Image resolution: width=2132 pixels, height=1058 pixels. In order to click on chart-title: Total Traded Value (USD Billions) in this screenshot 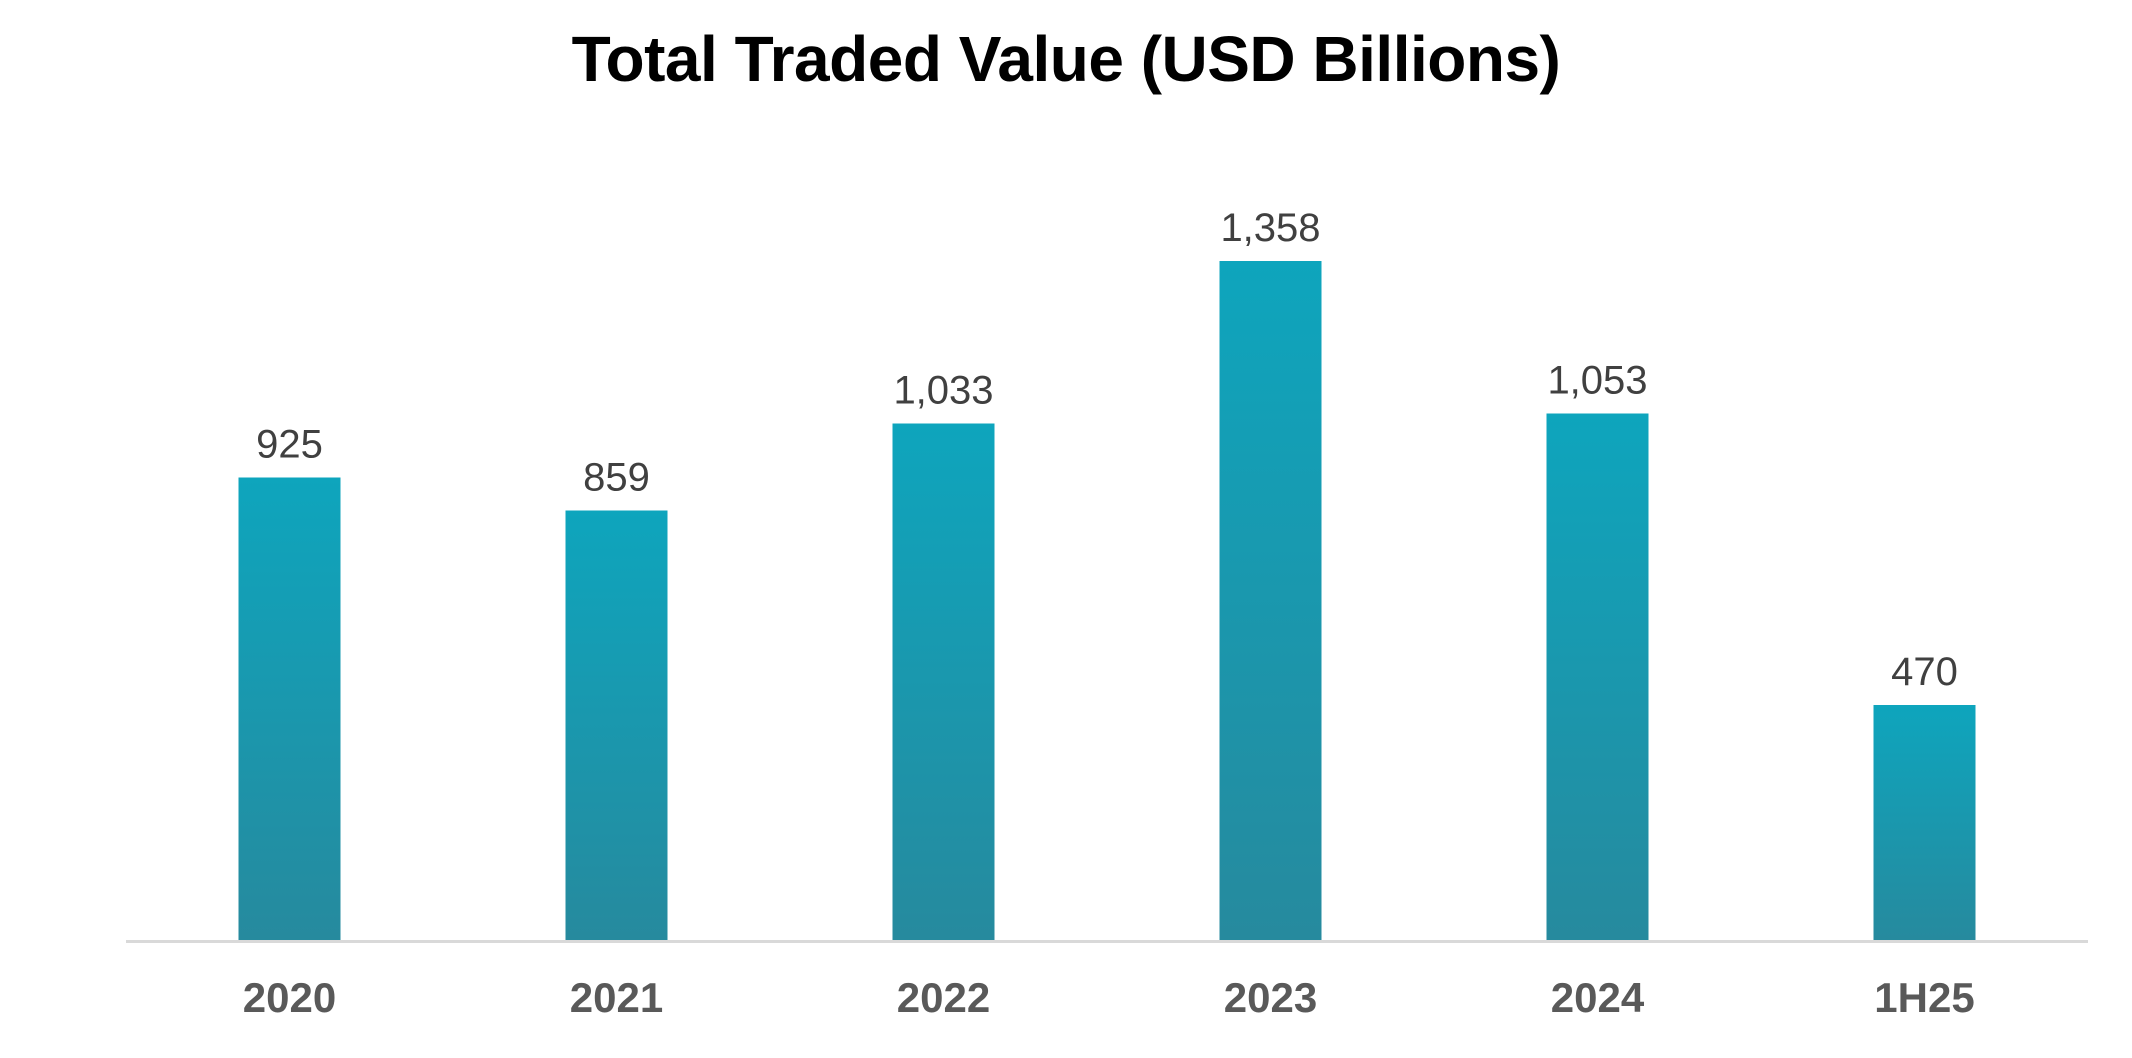, I will do `click(1066, 59)`.